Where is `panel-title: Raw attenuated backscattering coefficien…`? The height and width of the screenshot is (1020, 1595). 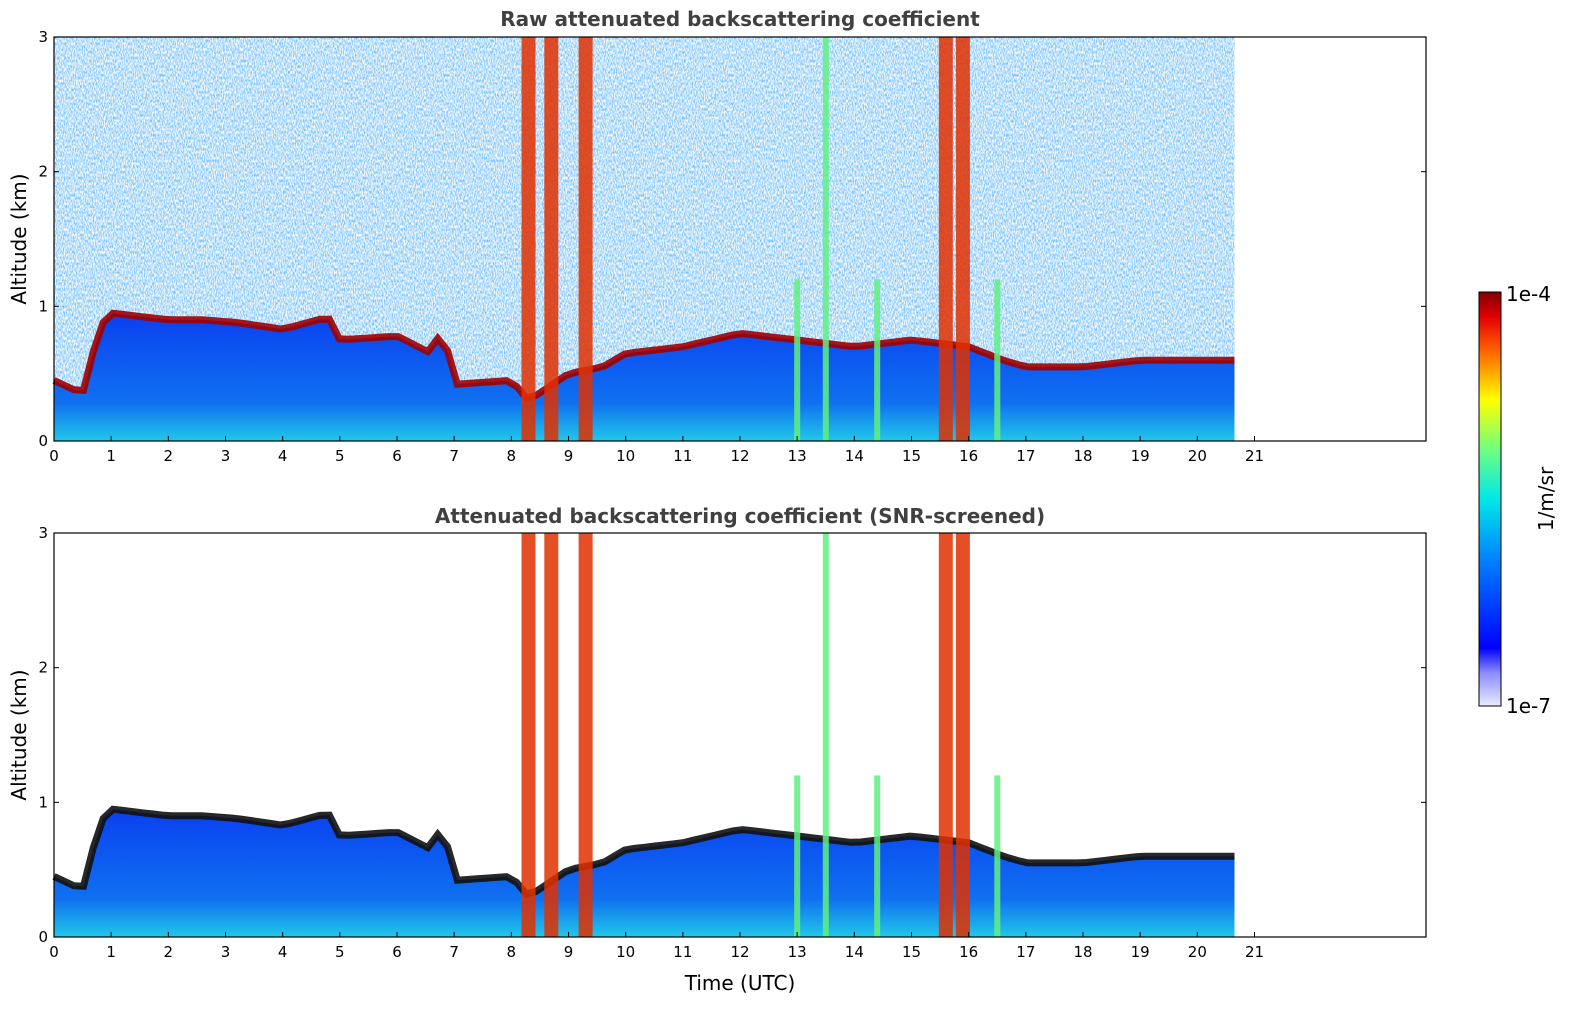 panel-title: Raw attenuated backscattering coefficien… is located at coordinates (740, 19).